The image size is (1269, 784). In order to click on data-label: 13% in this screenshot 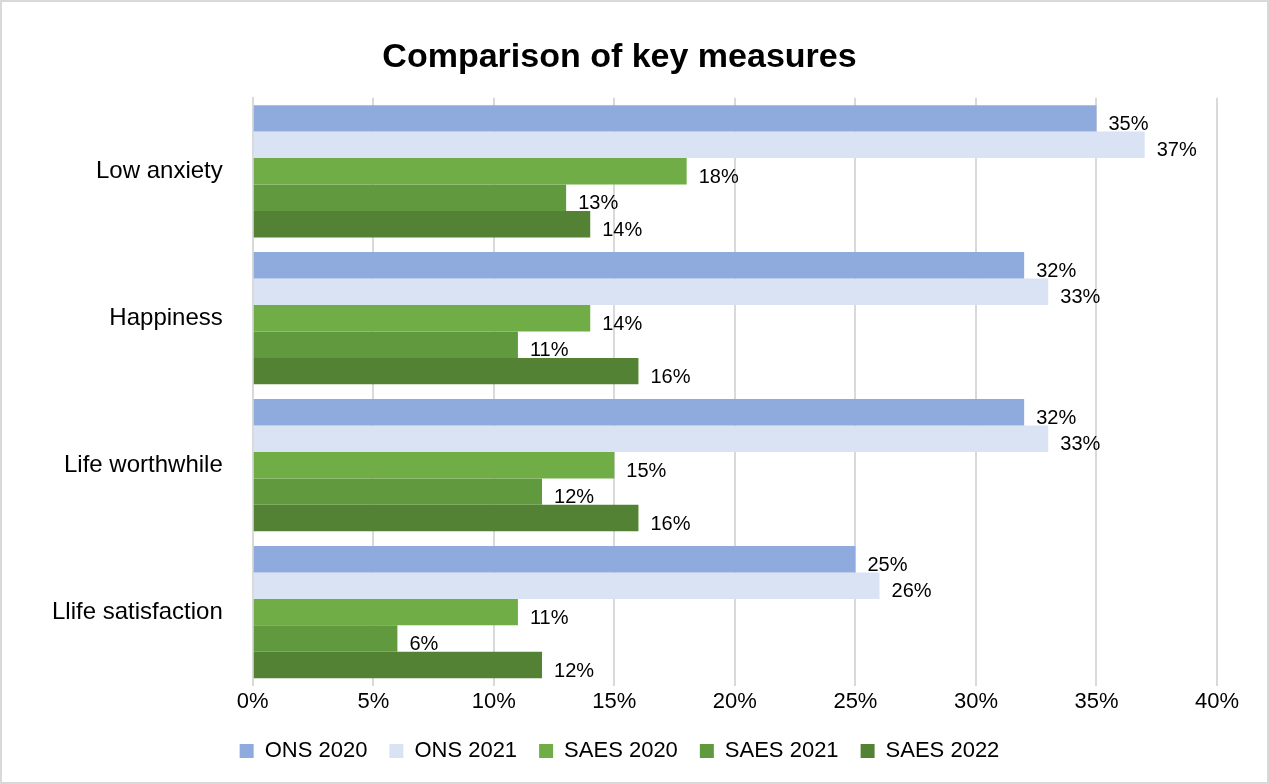, I will do `click(598, 202)`.